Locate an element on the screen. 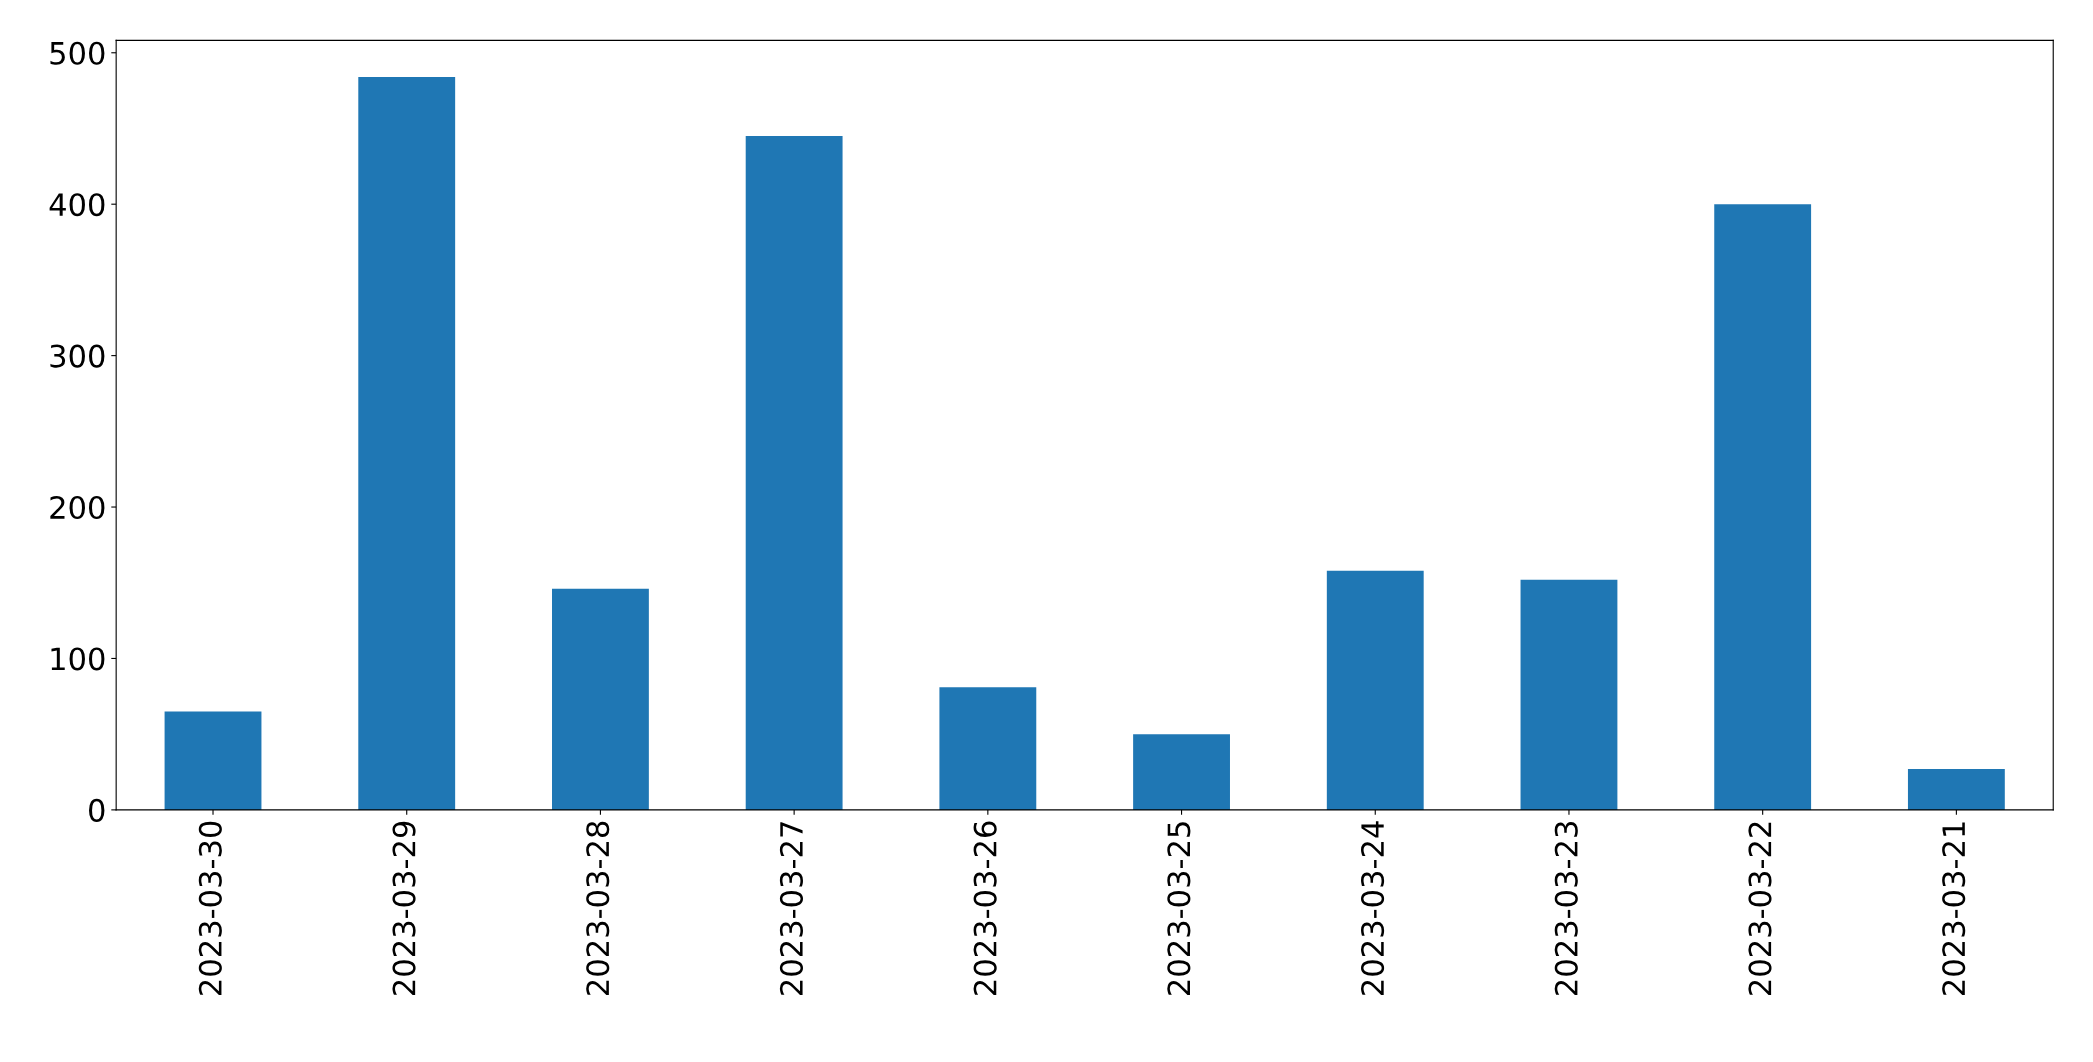 The width and height of the screenshot is (2093, 1062). x-tick-label: 2023-03-21 is located at coordinates (1954, 908).